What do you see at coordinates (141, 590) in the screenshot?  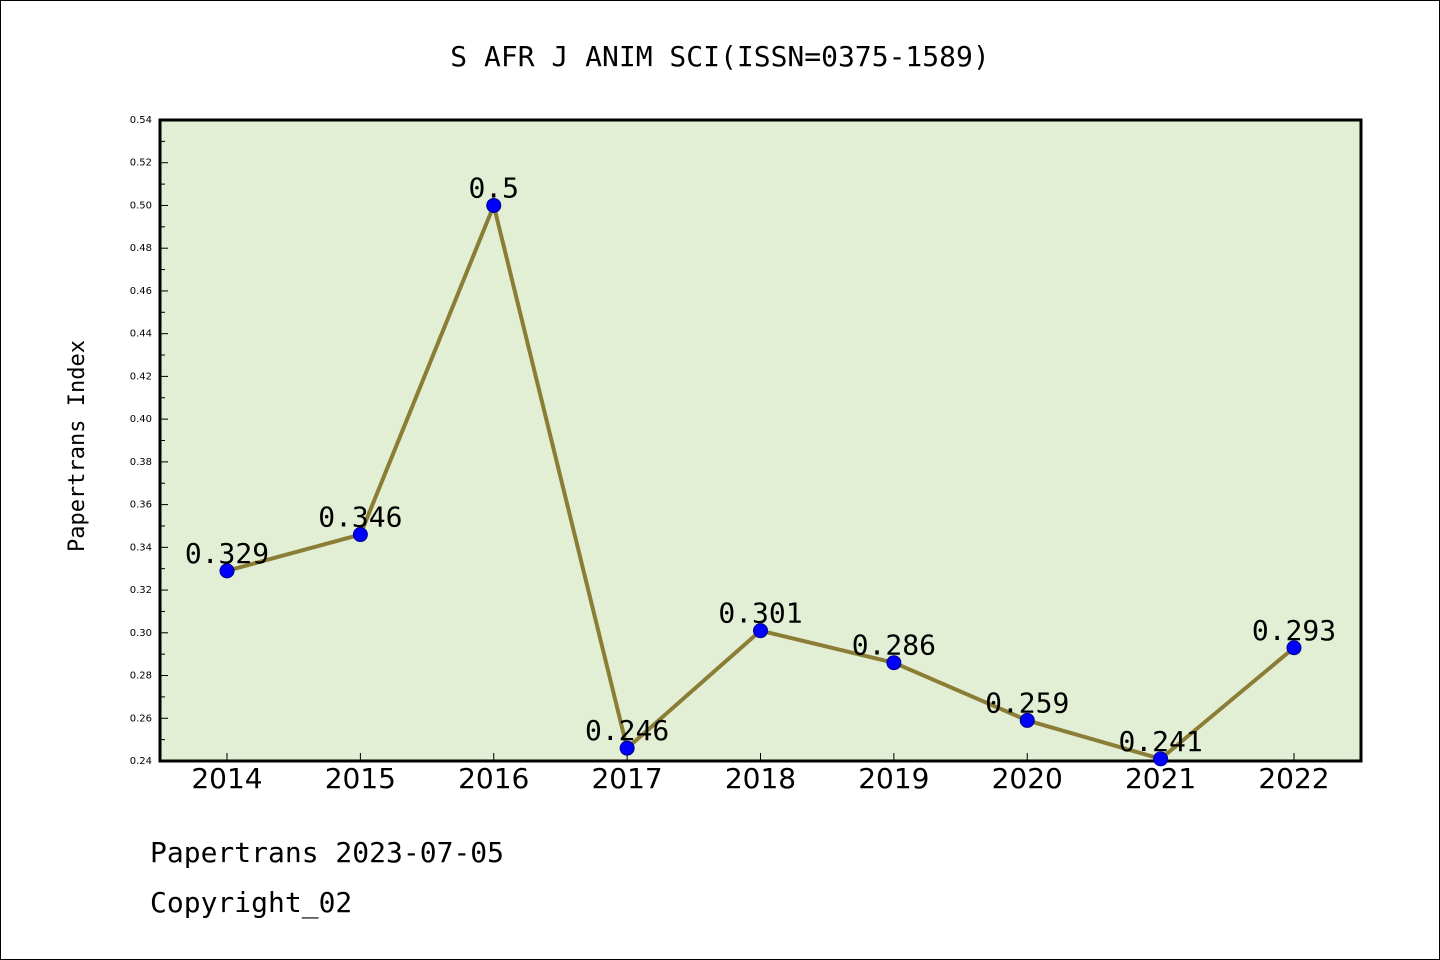 I see `y-tick-label: 0.32` at bounding box center [141, 590].